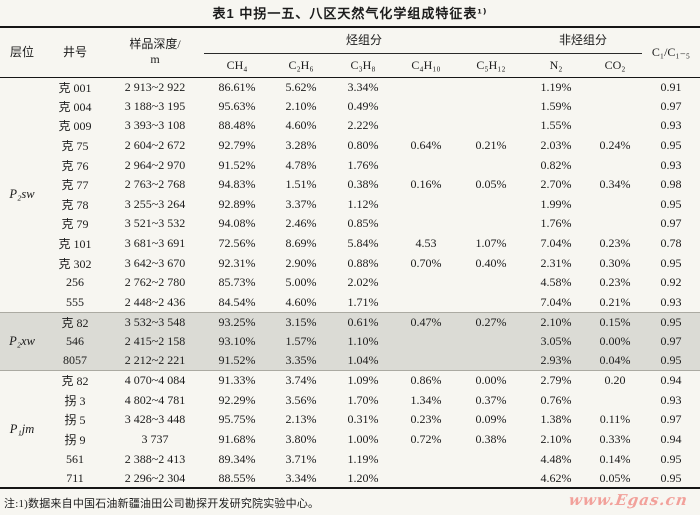 The height and width of the screenshot is (515, 700). I want to click on co2-value: 0.24%, so click(615, 145).